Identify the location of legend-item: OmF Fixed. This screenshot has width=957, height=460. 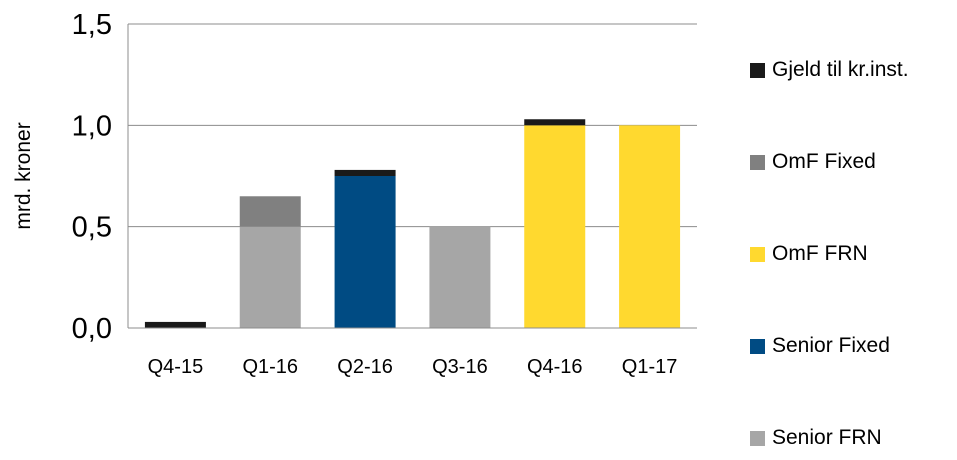
(829, 162).